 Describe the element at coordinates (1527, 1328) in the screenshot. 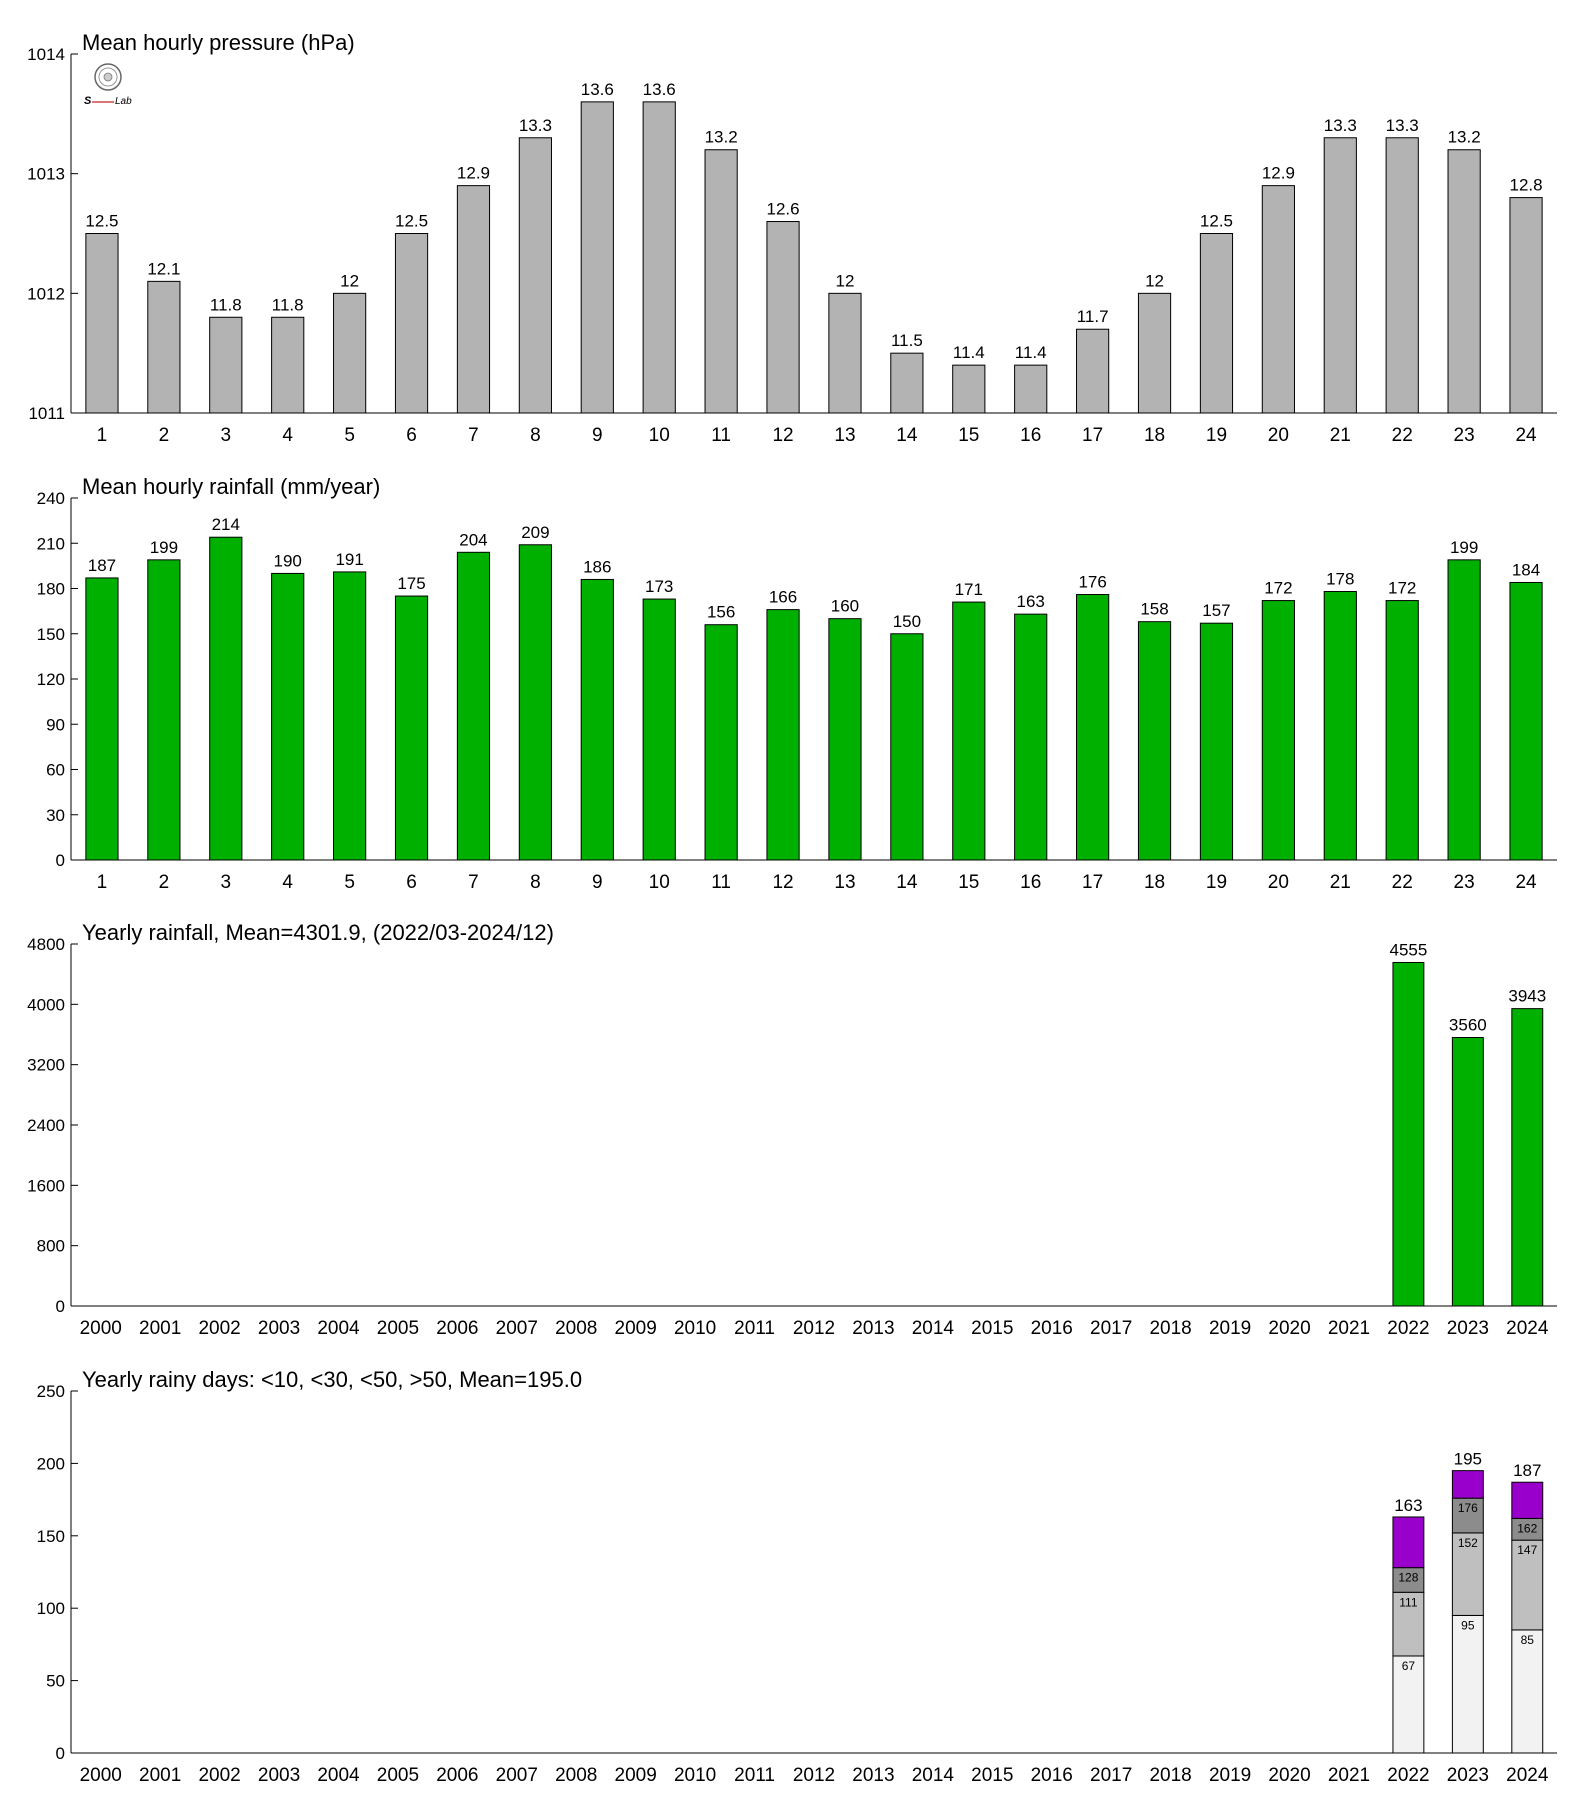

I see `x-tick-label: 2024` at that location.